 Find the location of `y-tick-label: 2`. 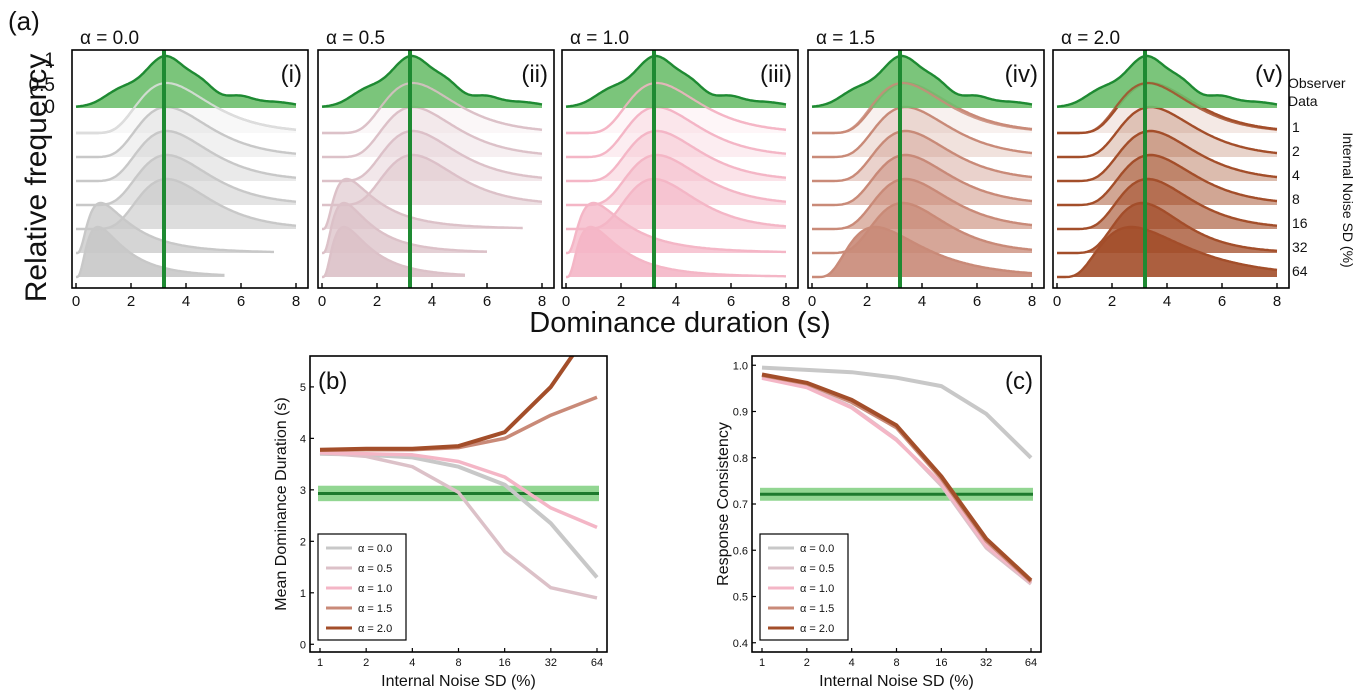

y-tick-label: 2 is located at coordinates (303, 542).